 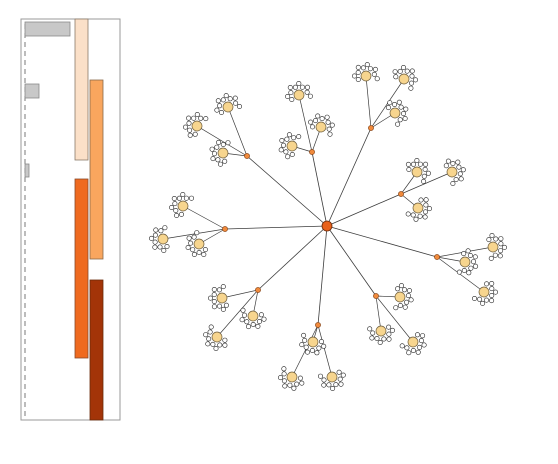 What do you see at coordinates (81, 89) in the screenshot?
I see `icicle-peach-segment` at bounding box center [81, 89].